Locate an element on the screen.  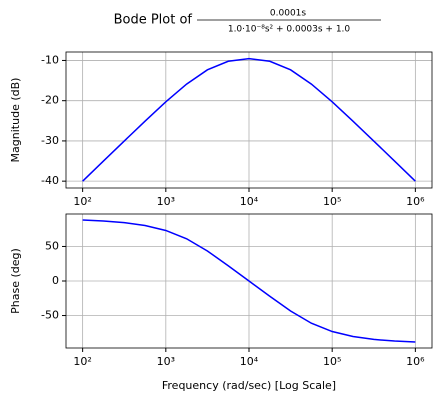
y-tick-label: -40 is located at coordinates (50, 180).